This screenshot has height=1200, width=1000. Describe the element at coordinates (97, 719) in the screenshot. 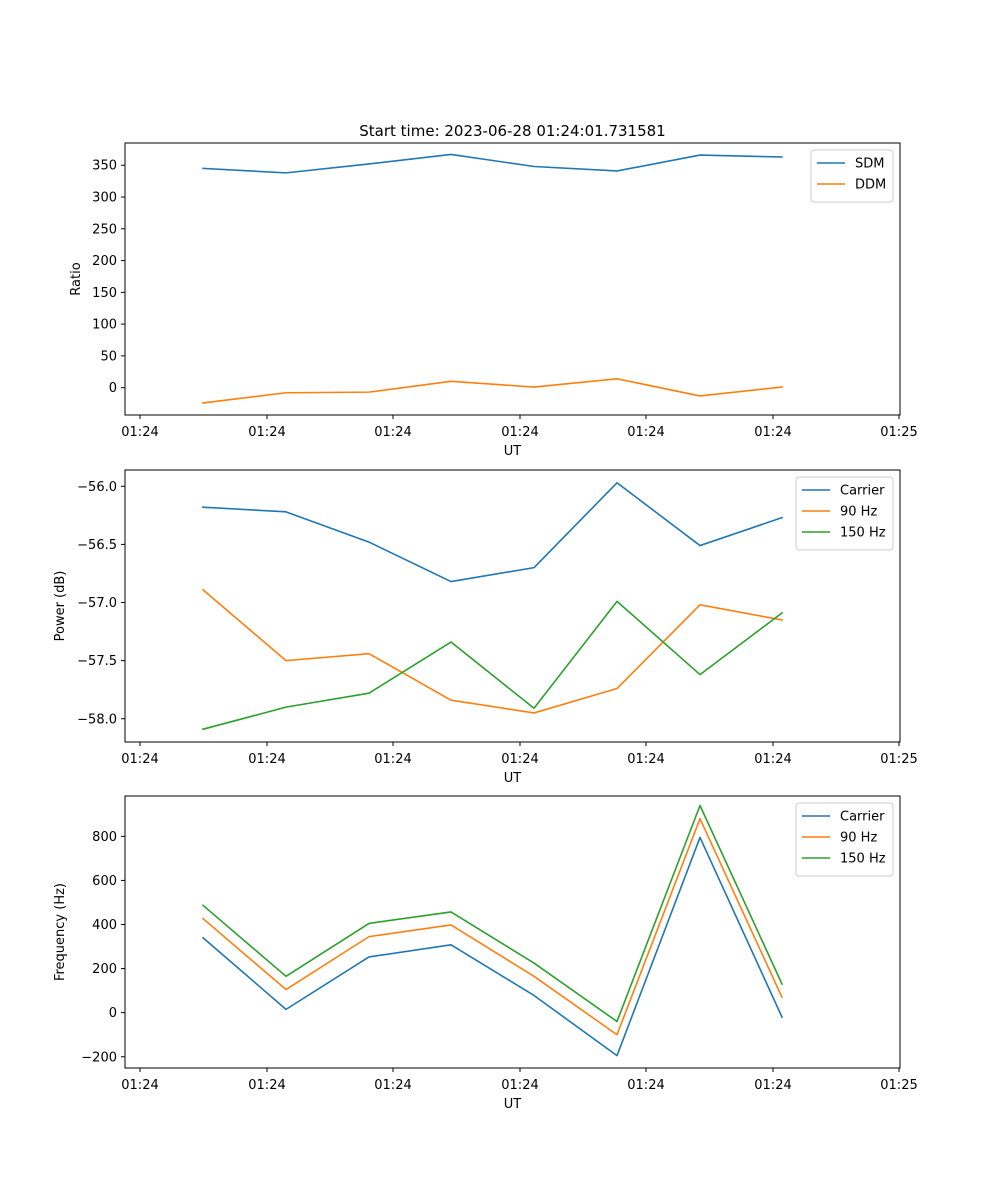

I see `y-tick-label: −58.0` at that location.